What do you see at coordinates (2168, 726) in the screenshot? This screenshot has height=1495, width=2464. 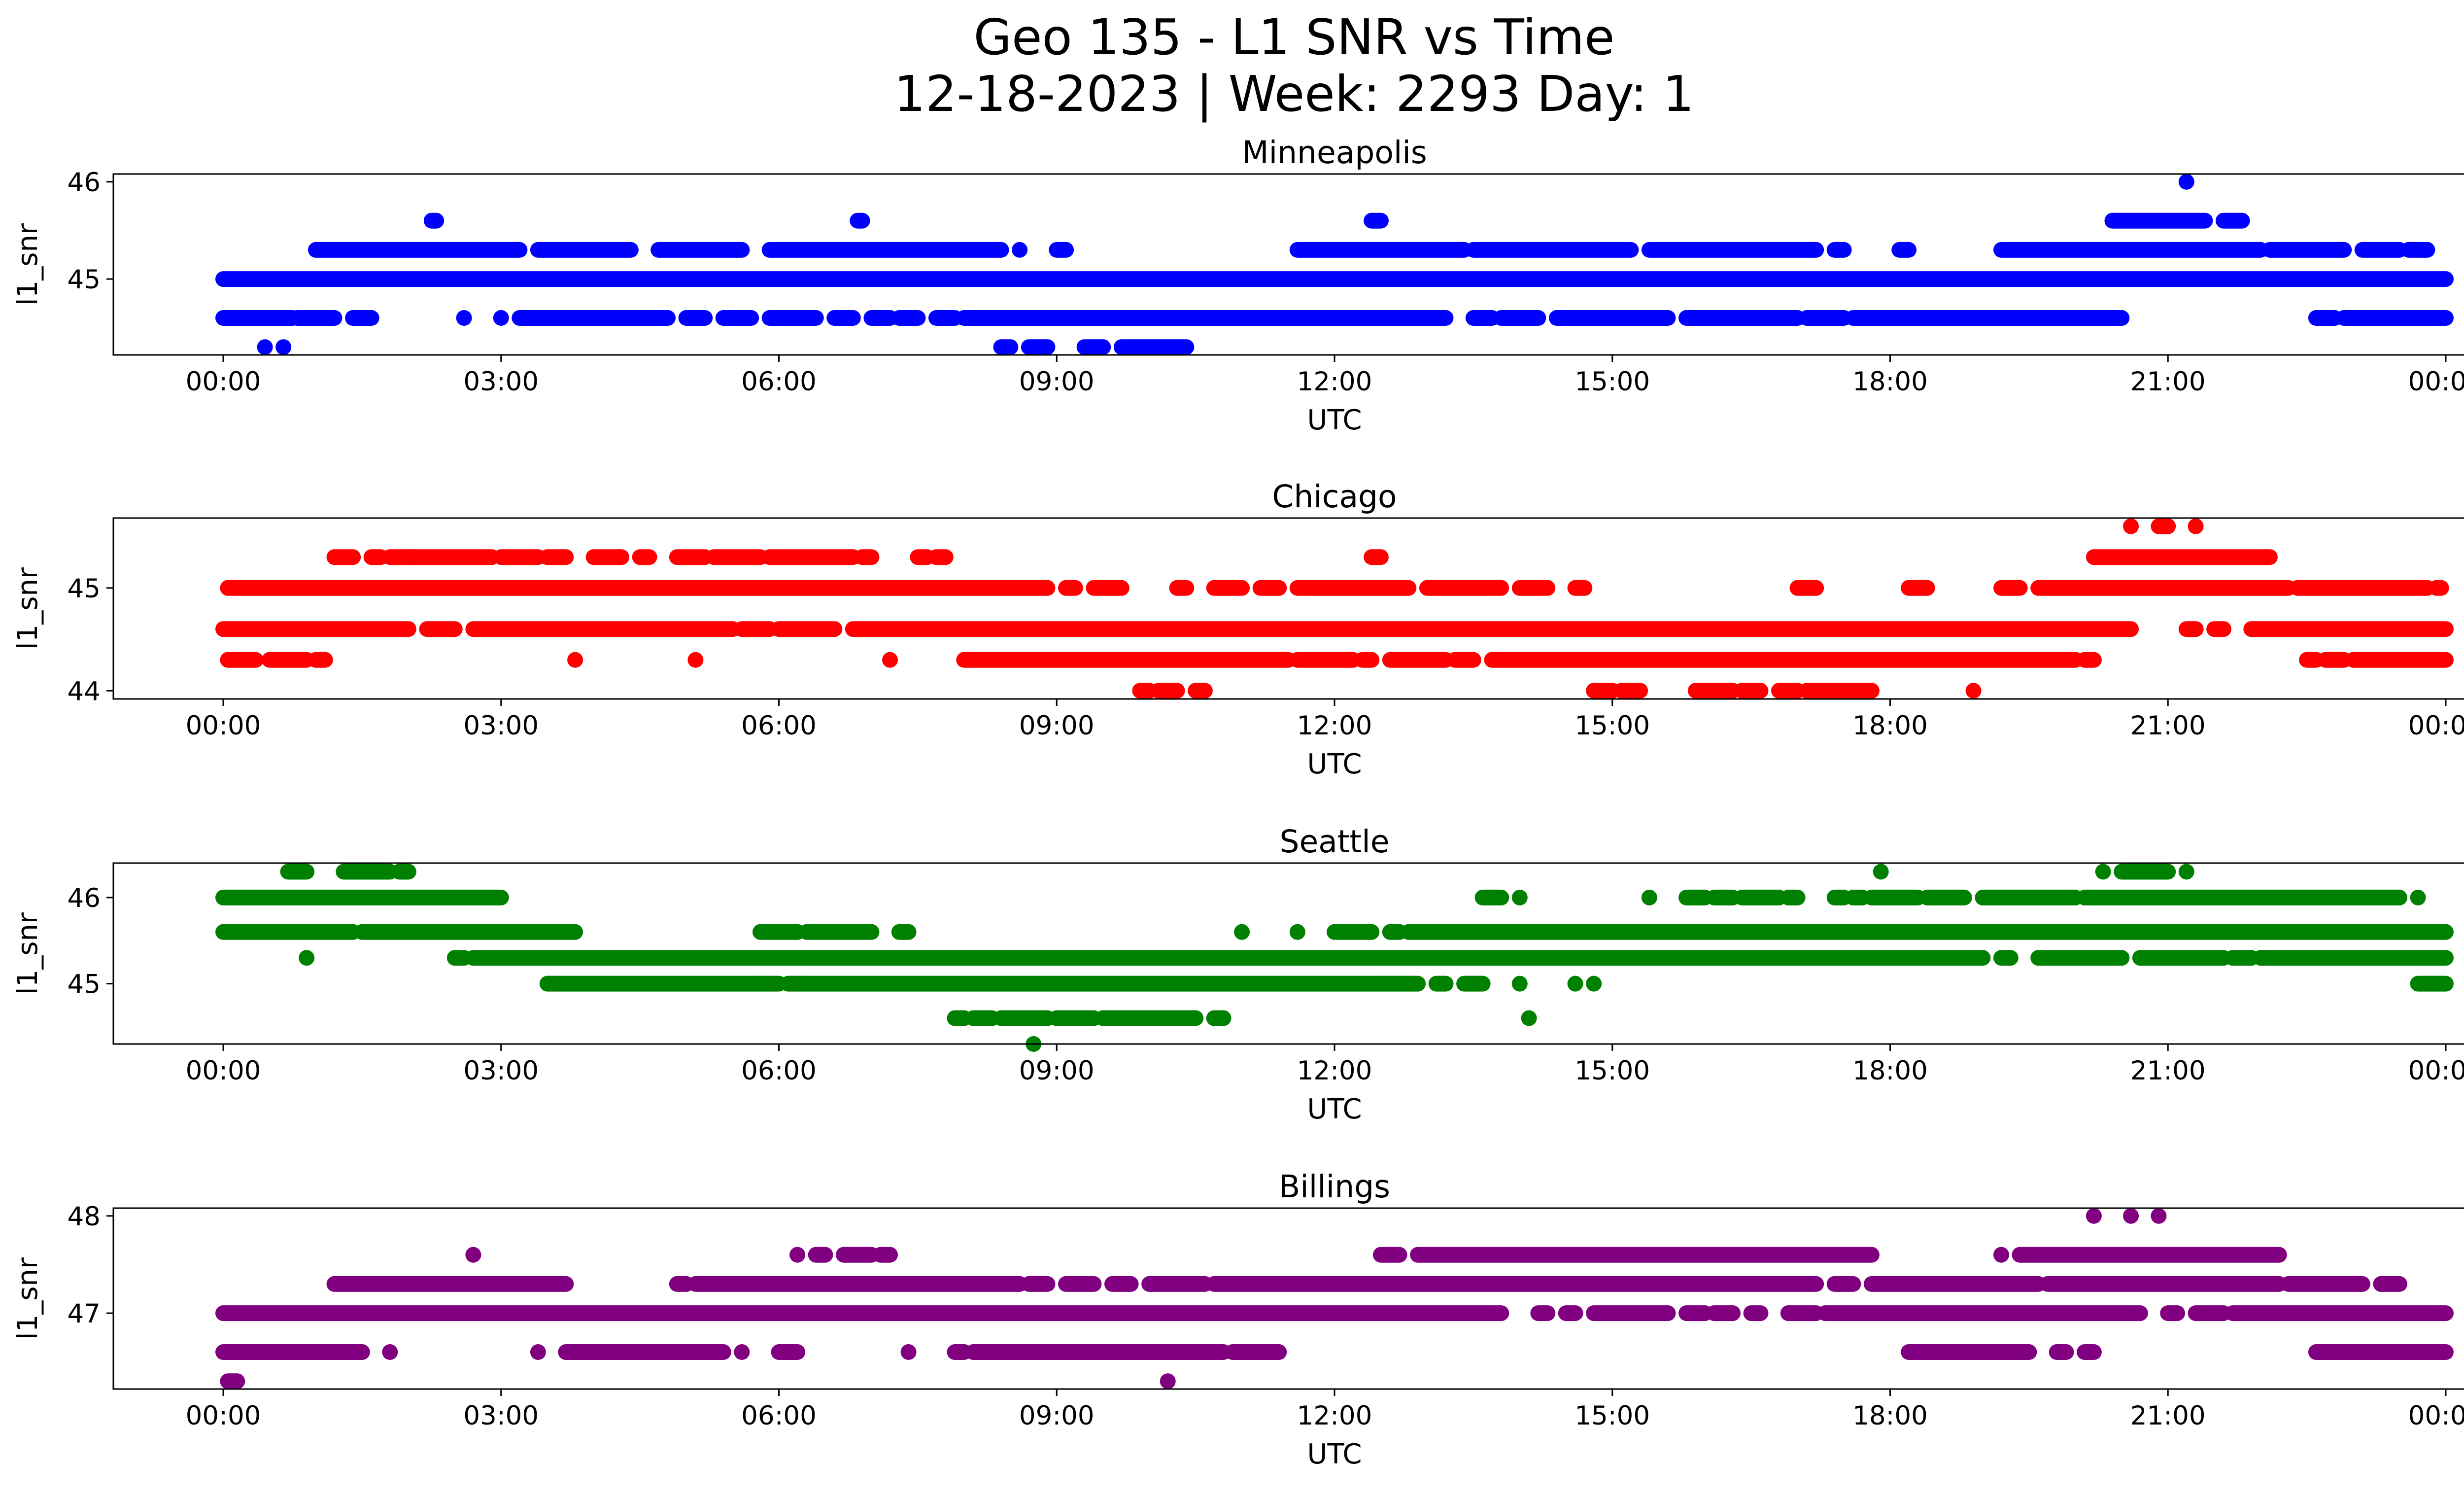 I see `x-tick-label-chicago-7: 21:00` at bounding box center [2168, 726].